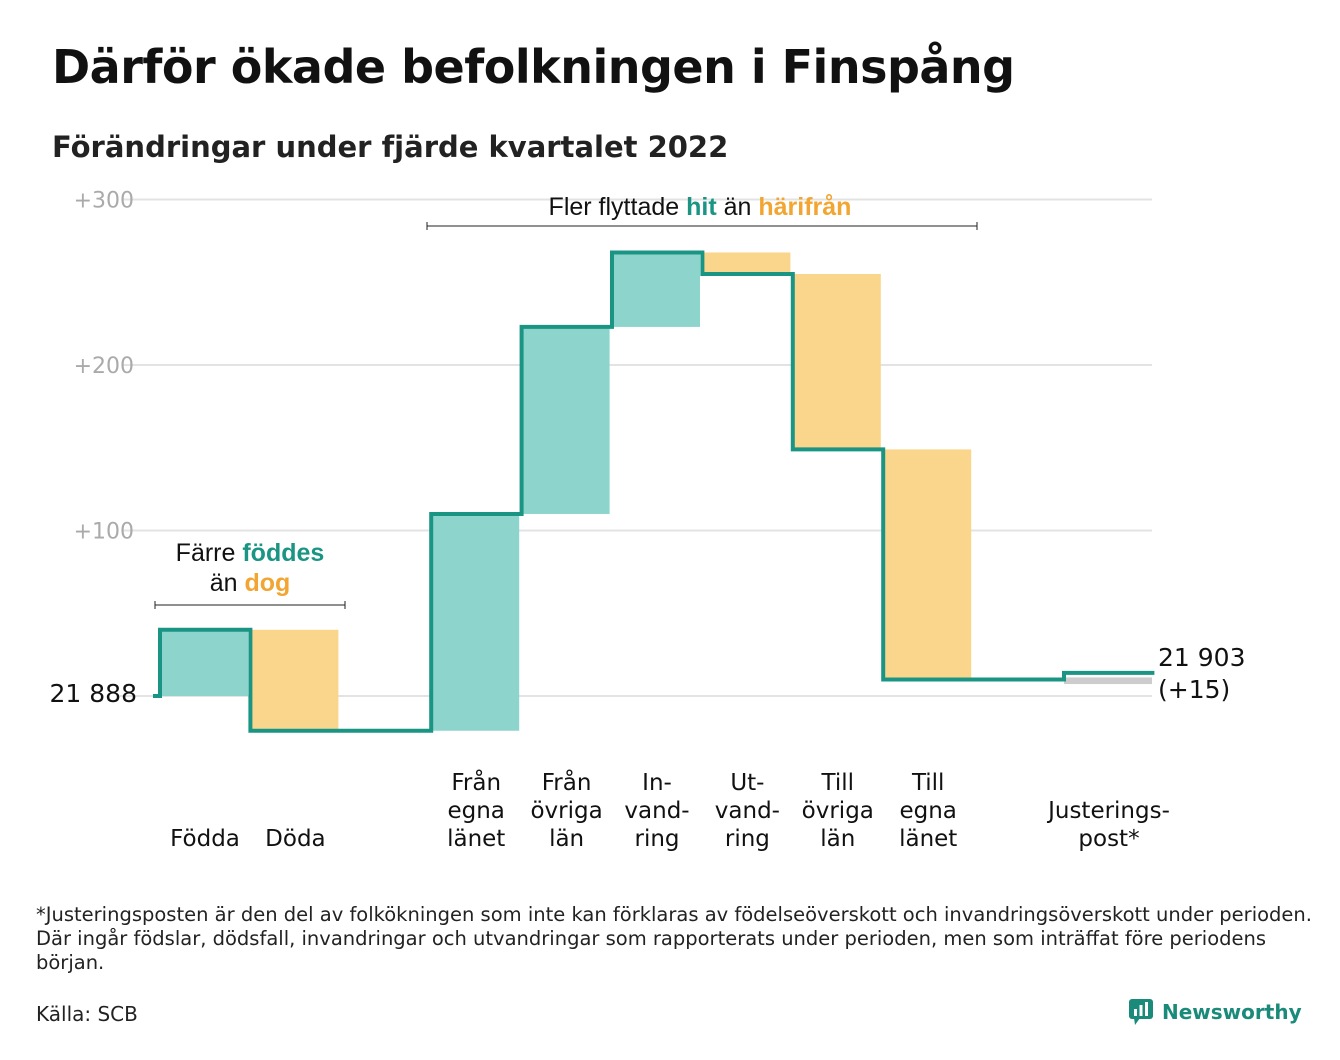  I want to click on migration-annotation-part: hit, so click(701, 207).